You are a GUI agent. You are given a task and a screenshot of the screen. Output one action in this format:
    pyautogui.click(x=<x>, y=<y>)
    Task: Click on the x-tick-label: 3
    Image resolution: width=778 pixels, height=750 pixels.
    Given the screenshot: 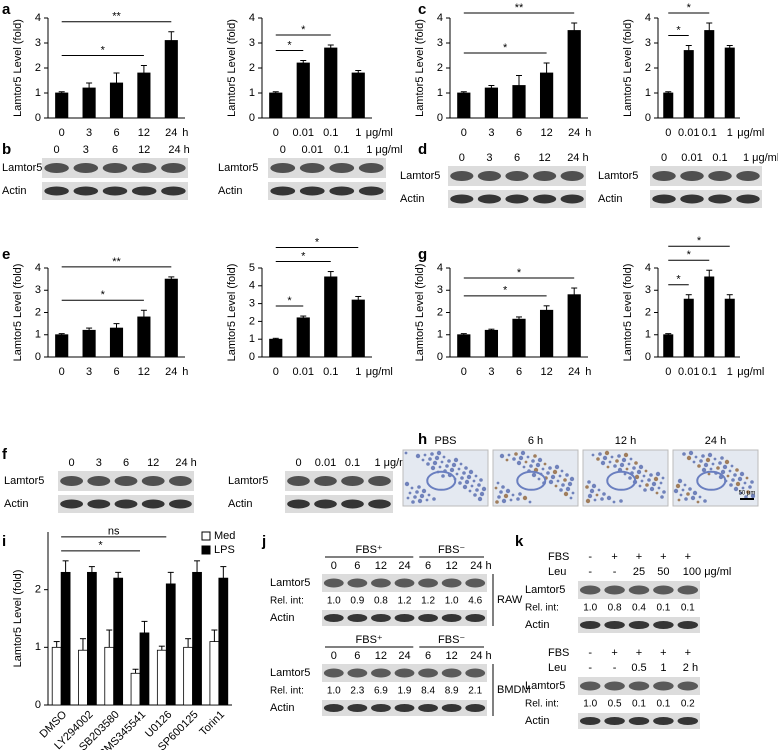 What is the action you would take?
    pyautogui.click(x=89, y=372)
    